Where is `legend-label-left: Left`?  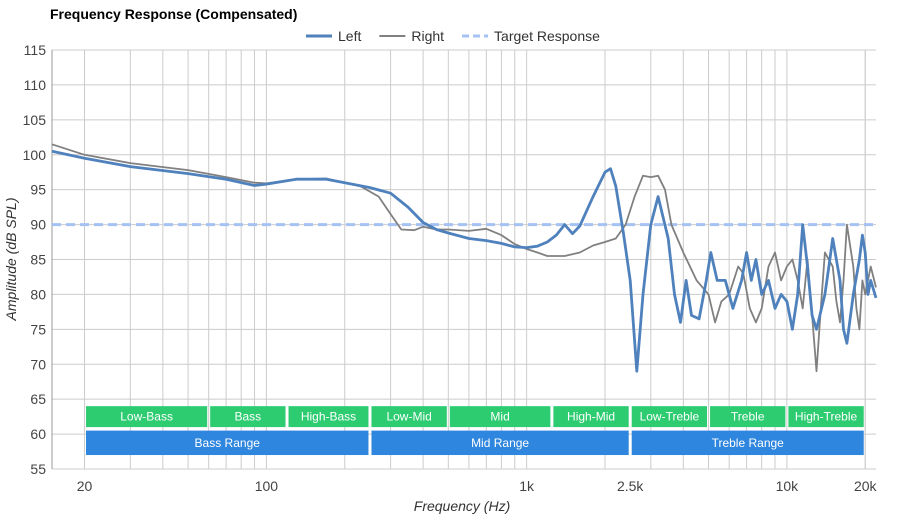 legend-label-left: Left is located at coordinates (349, 36).